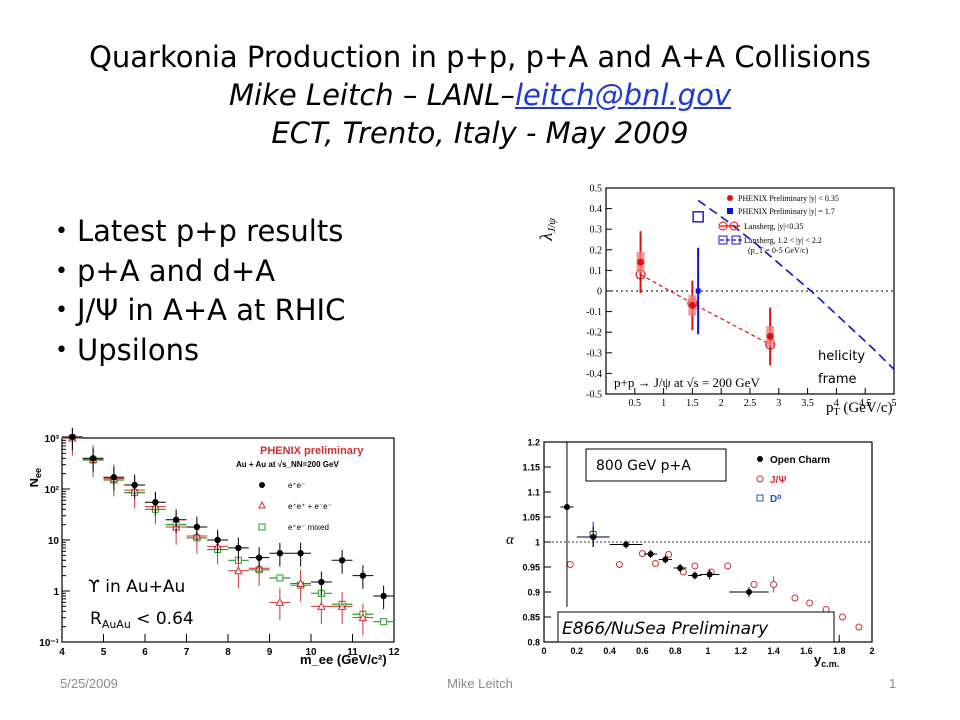 The width and height of the screenshot is (960, 720). I want to click on y-tick-label: -0.1, so click(594, 312).